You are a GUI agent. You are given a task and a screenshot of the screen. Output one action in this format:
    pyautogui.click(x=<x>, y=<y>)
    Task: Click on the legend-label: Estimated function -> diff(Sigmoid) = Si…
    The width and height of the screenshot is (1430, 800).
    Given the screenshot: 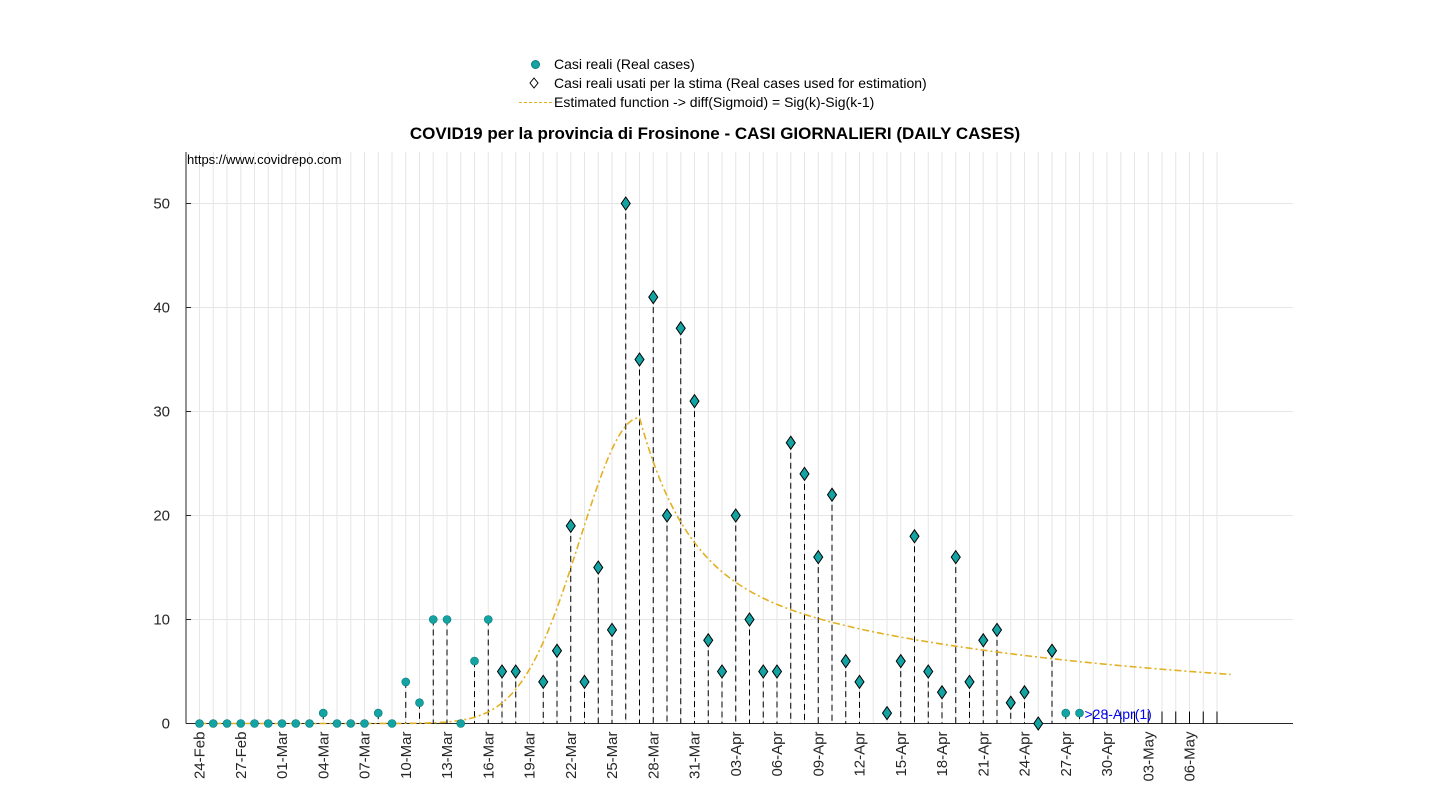 What is the action you would take?
    pyautogui.click(x=714, y=102)
    